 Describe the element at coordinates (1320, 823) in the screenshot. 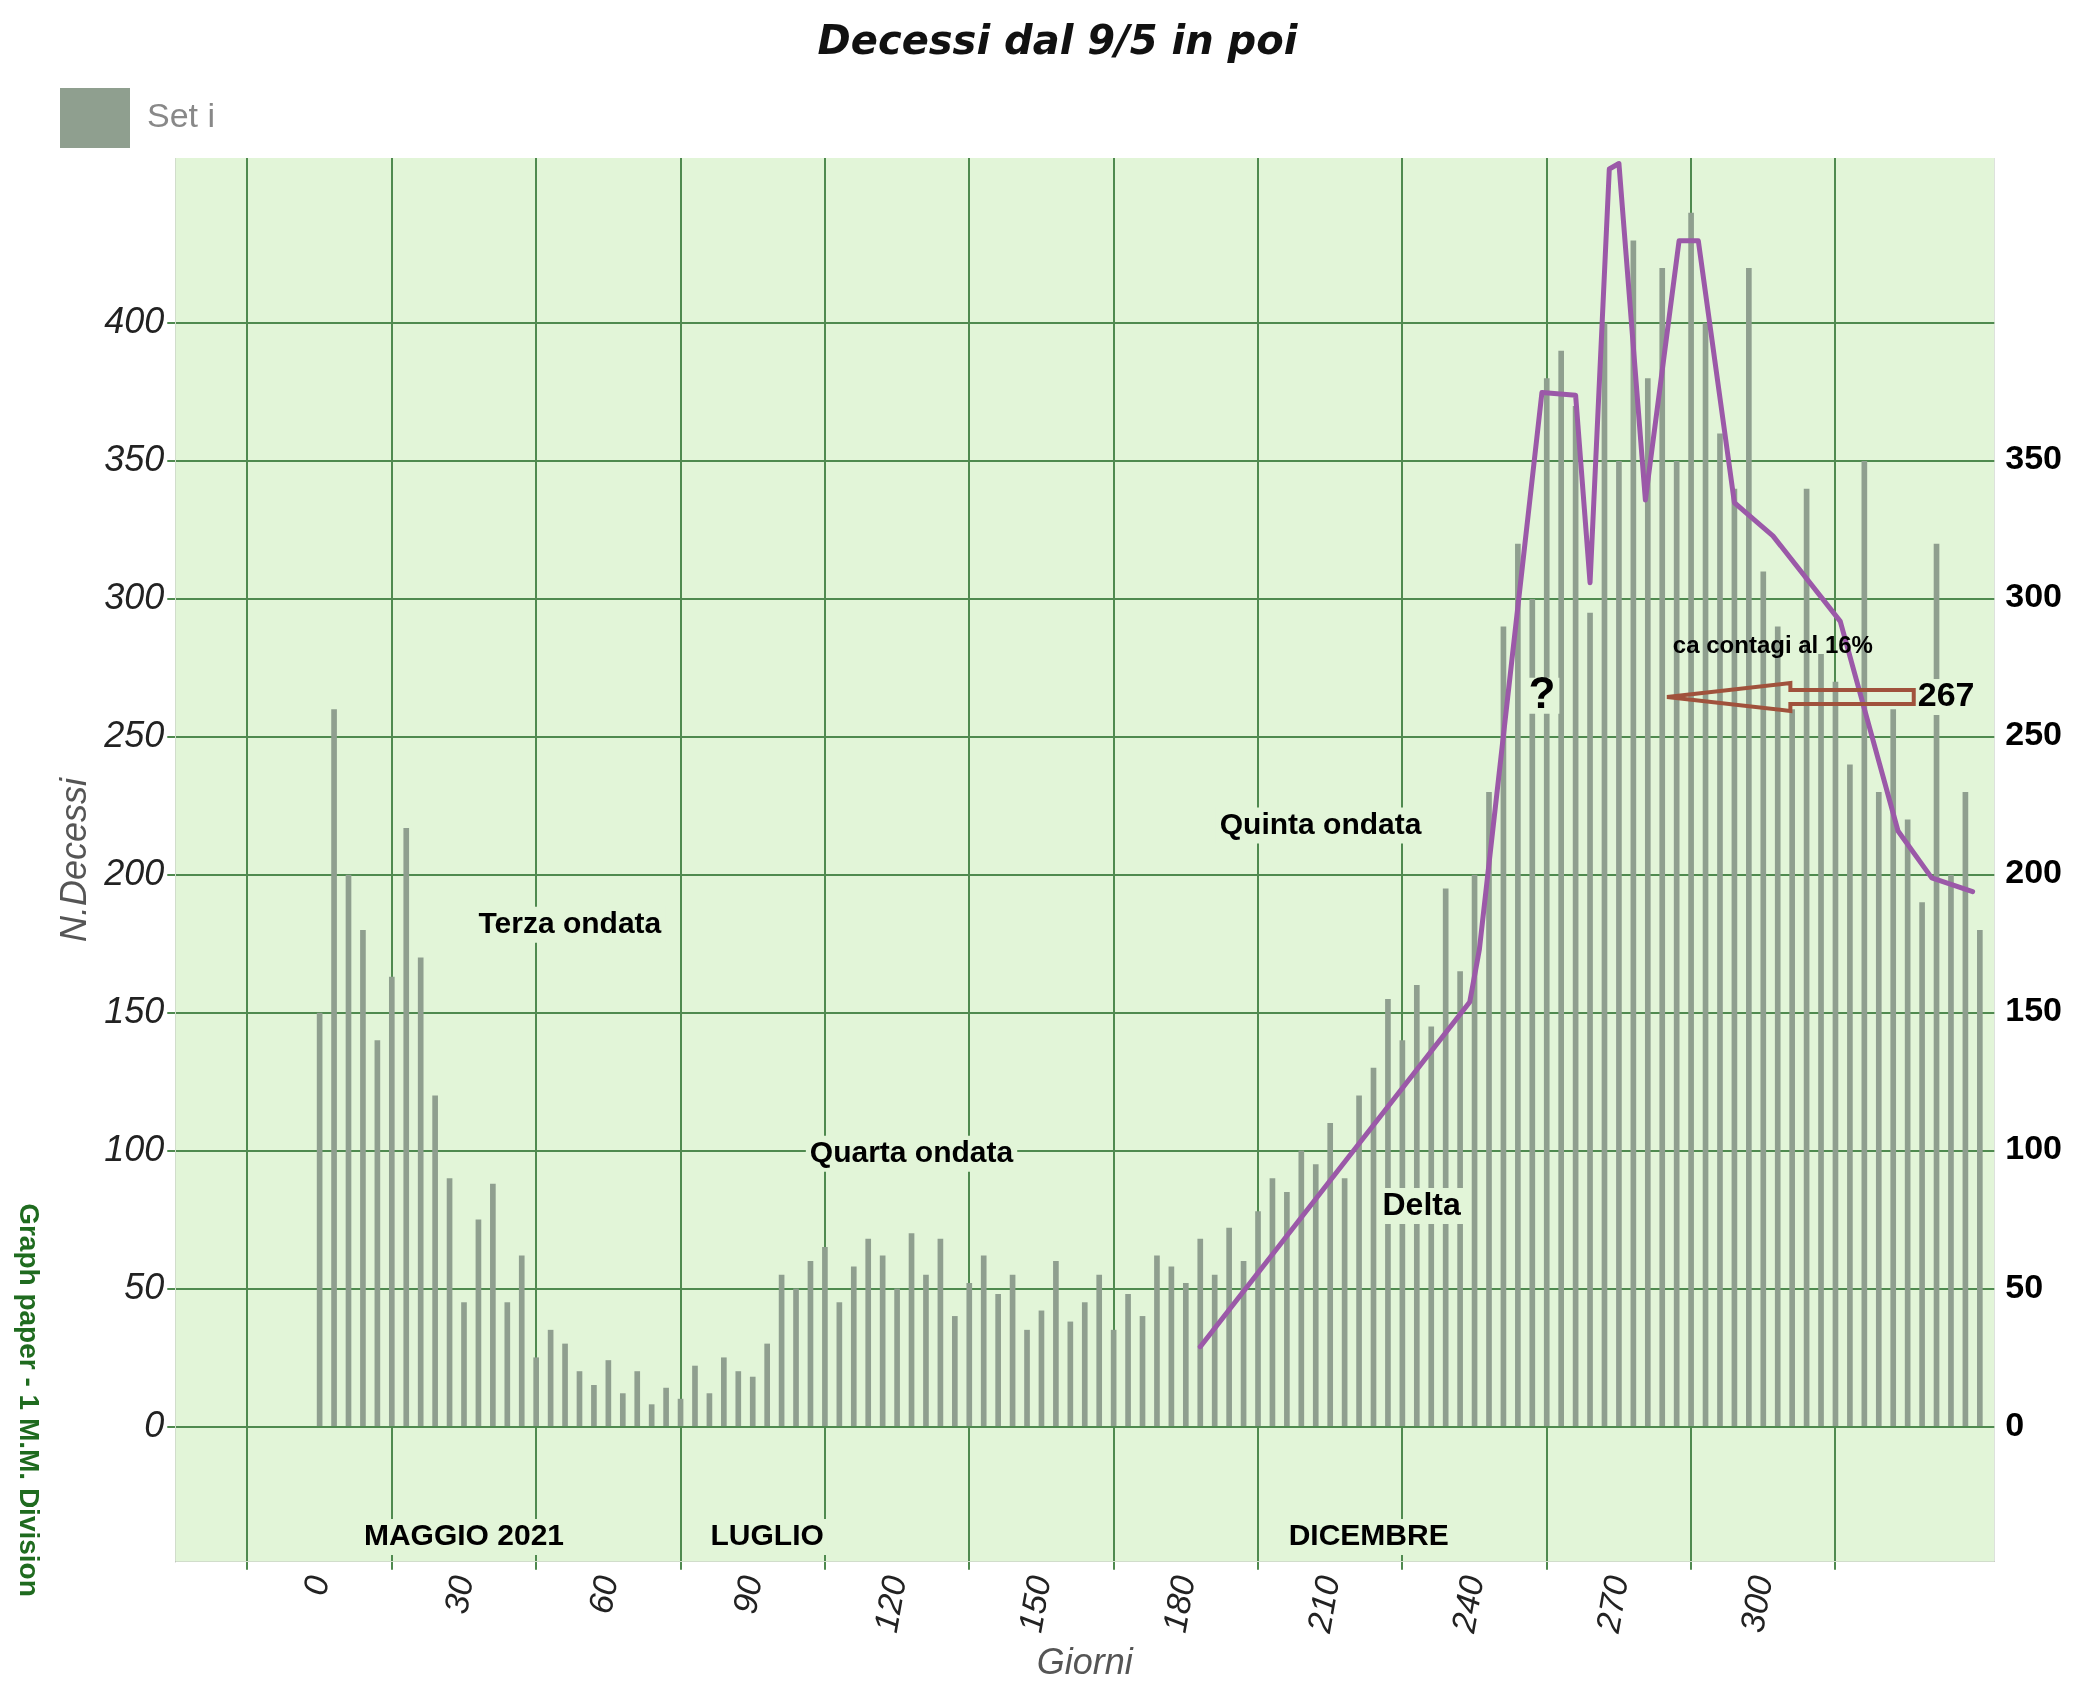

I see `annotation: Quinta ondata` at that location.